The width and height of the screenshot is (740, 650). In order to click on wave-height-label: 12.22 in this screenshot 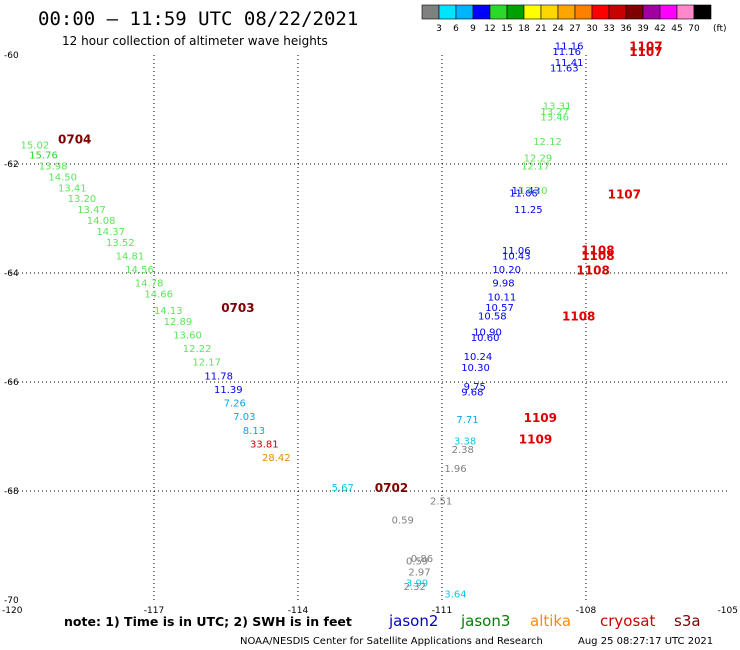, I will do `click(197, 349)`.